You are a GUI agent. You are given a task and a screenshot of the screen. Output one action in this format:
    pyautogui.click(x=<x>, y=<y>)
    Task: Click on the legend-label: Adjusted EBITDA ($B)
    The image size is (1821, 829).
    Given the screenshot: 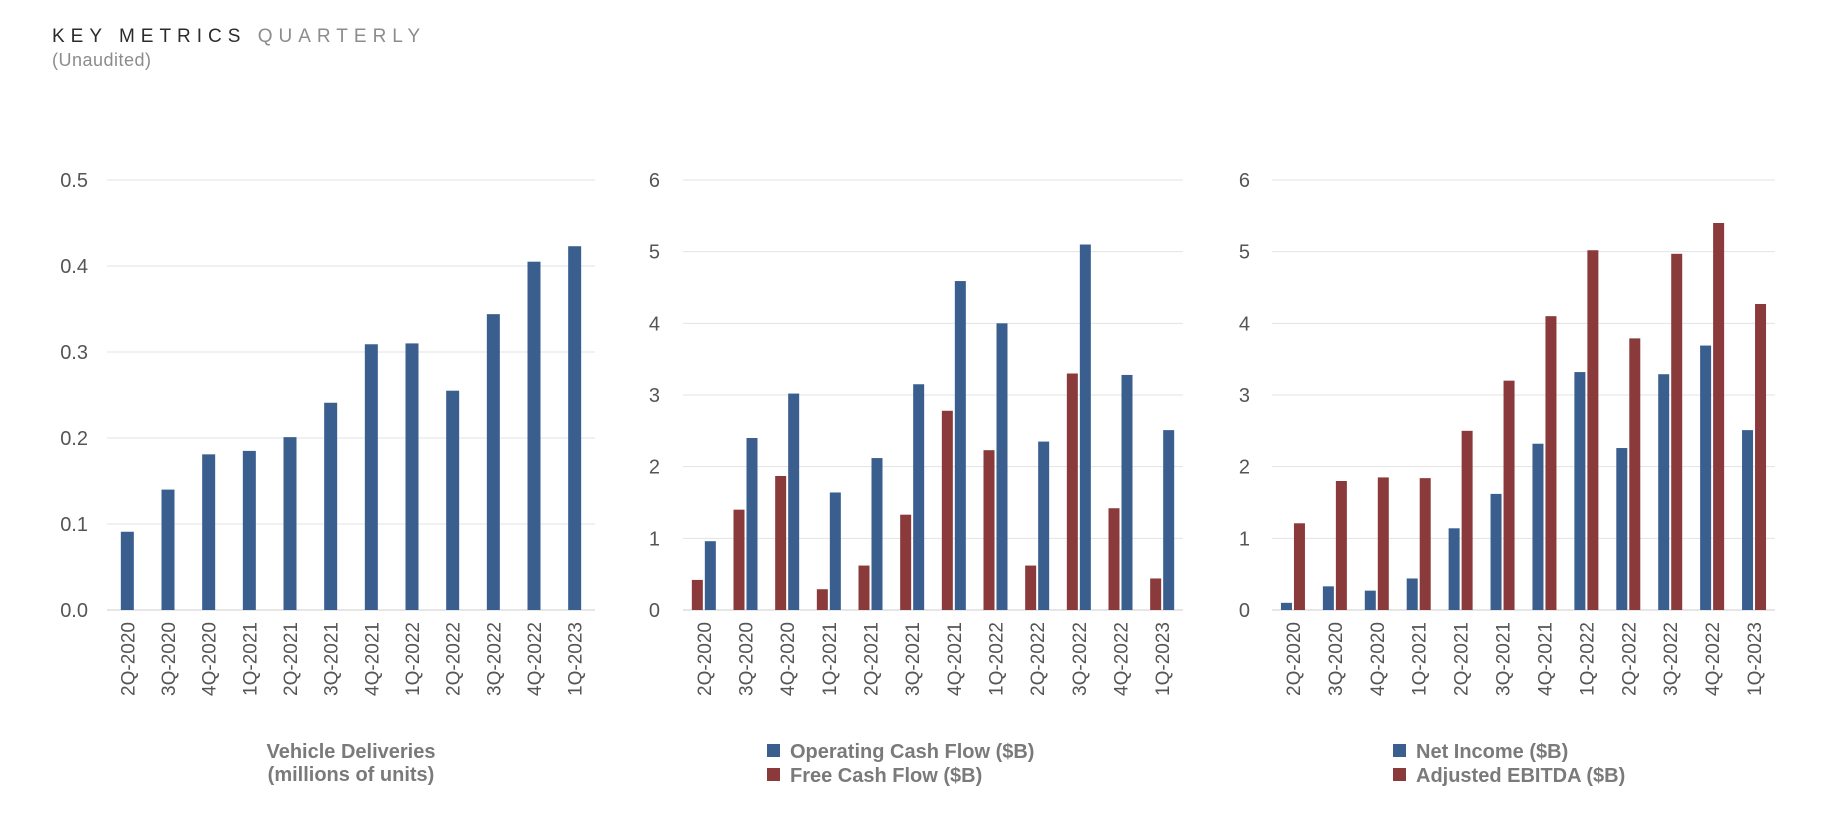 What is the action you would take?
    pyautogui.click(x=1520, y=776)
    